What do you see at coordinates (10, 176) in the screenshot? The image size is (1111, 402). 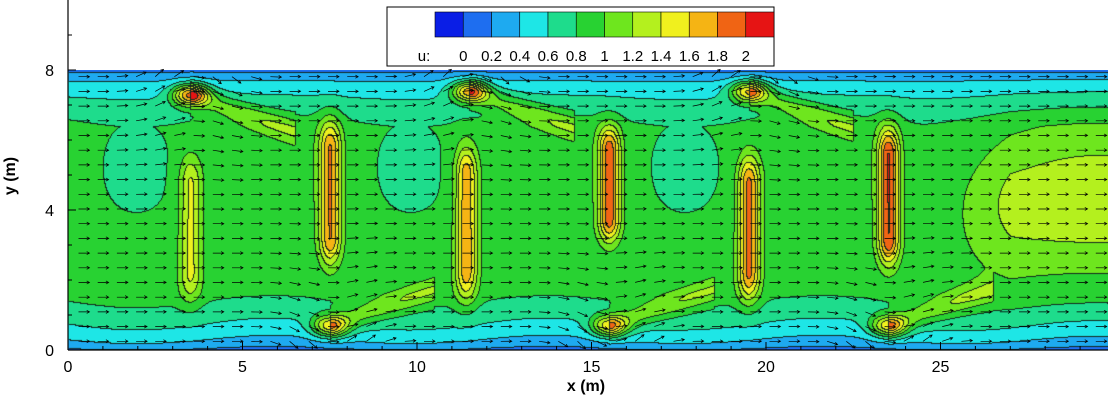 I see `y-axis-label: y (m)` at bounding box center [10, 176].